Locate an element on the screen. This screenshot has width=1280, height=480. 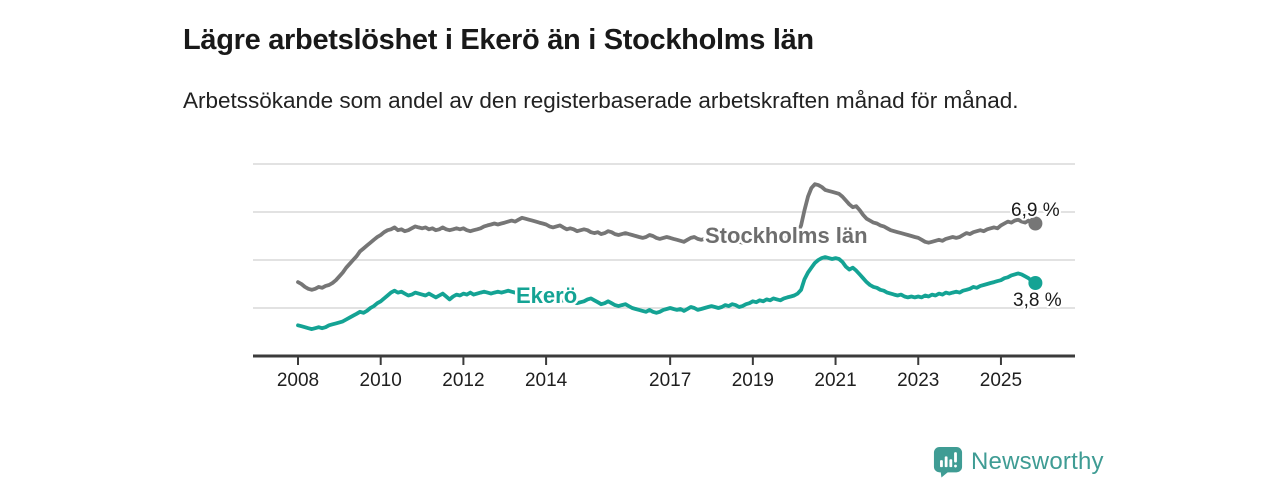
x-tick-label: 2021 is located at coordinates (835, 380).